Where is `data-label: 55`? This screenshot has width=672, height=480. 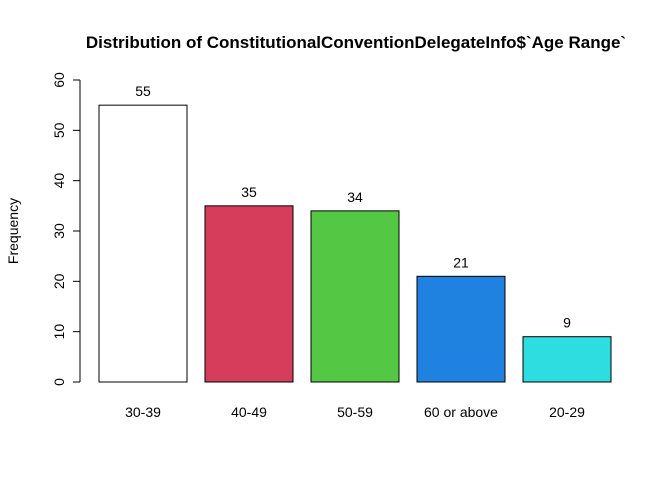 data-label: 55 is located at coordinates (143, 91).